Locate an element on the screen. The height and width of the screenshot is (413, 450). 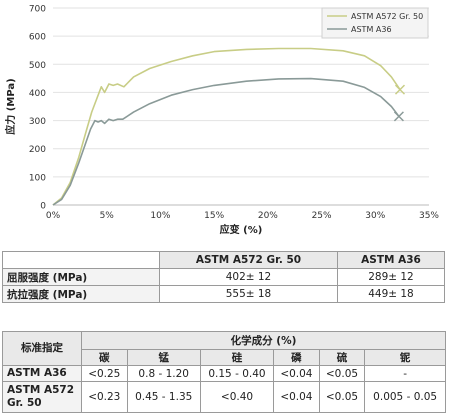
table-row: 屈服强度 (MPa) 402± 12 289± 12 is located at coordinates (224, 277).